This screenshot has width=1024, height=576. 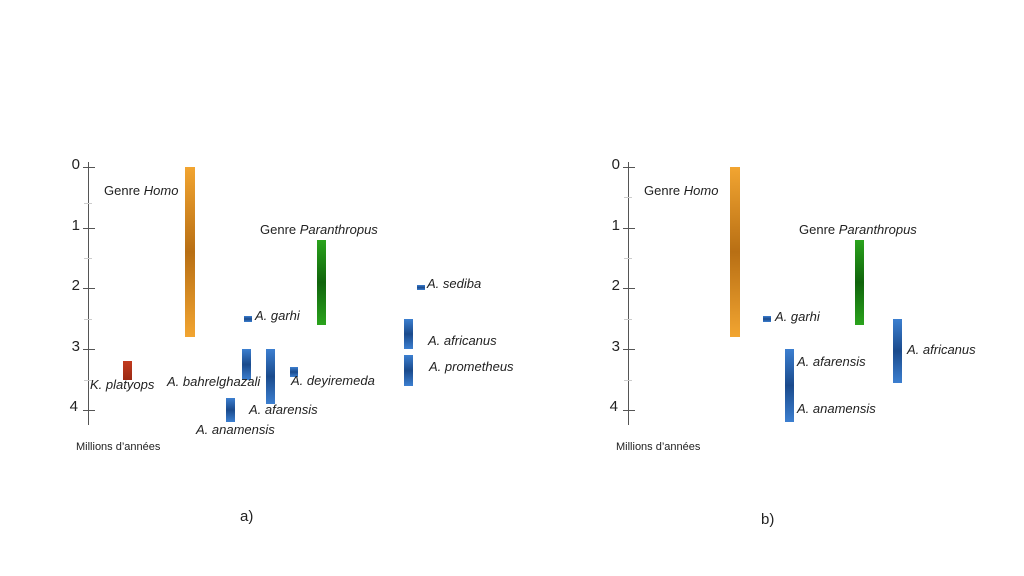 What do you see at coordinates (333, 380) in the screenshot?
I see `label-a-deyiremeda: A. deyiremeda` at bounding box center [333, 380].